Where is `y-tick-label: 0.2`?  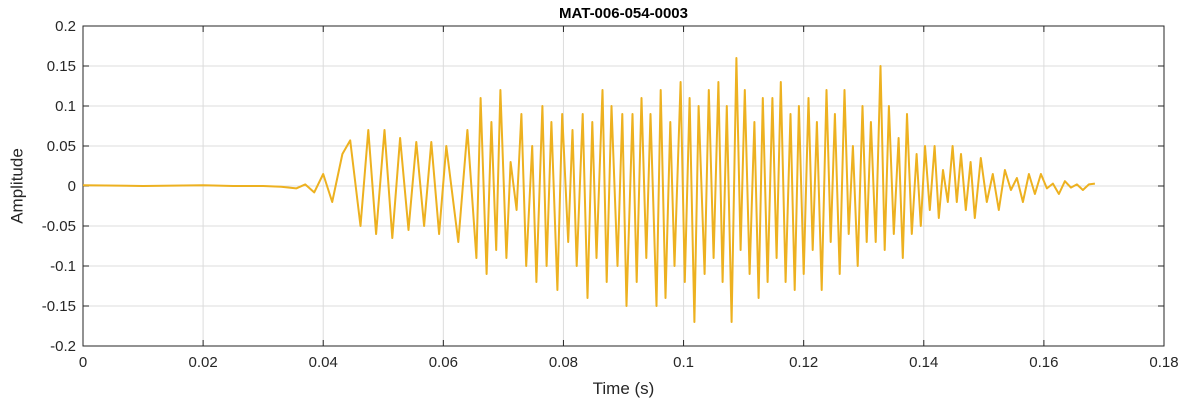
y-tick-label: 0.2 is located at coordinates (65, 26).